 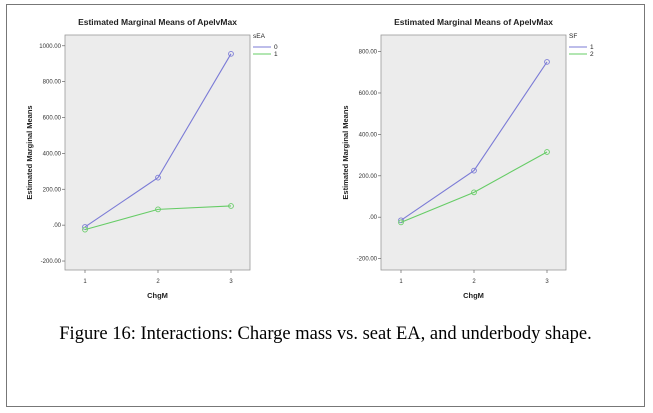 I want to click on legend-title: SF, so click(x=573, y=36).